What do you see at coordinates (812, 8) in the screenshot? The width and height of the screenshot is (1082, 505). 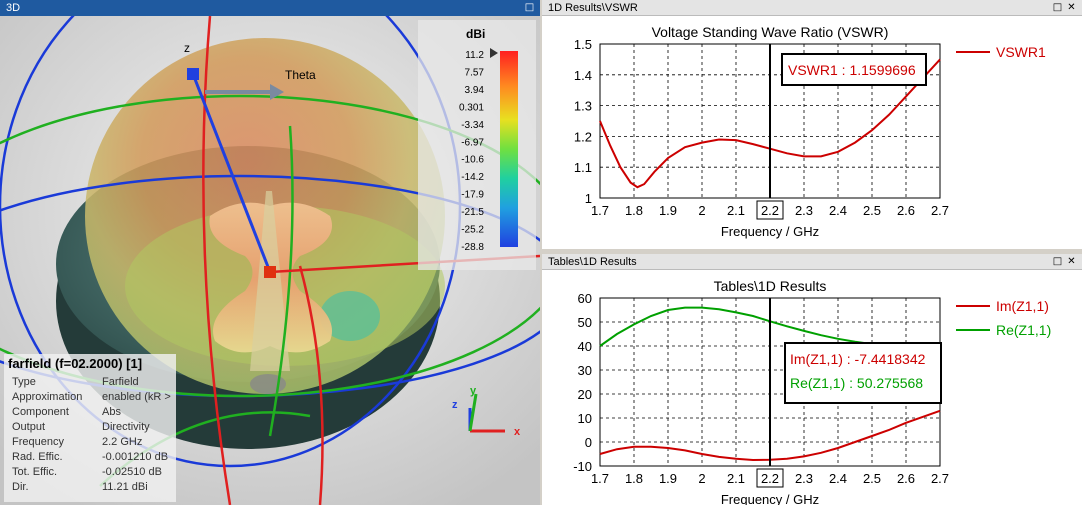 I see `panel-vswr-titlebar: 1D Results\VSWR □ ✕` at bounding box center [812, 8].